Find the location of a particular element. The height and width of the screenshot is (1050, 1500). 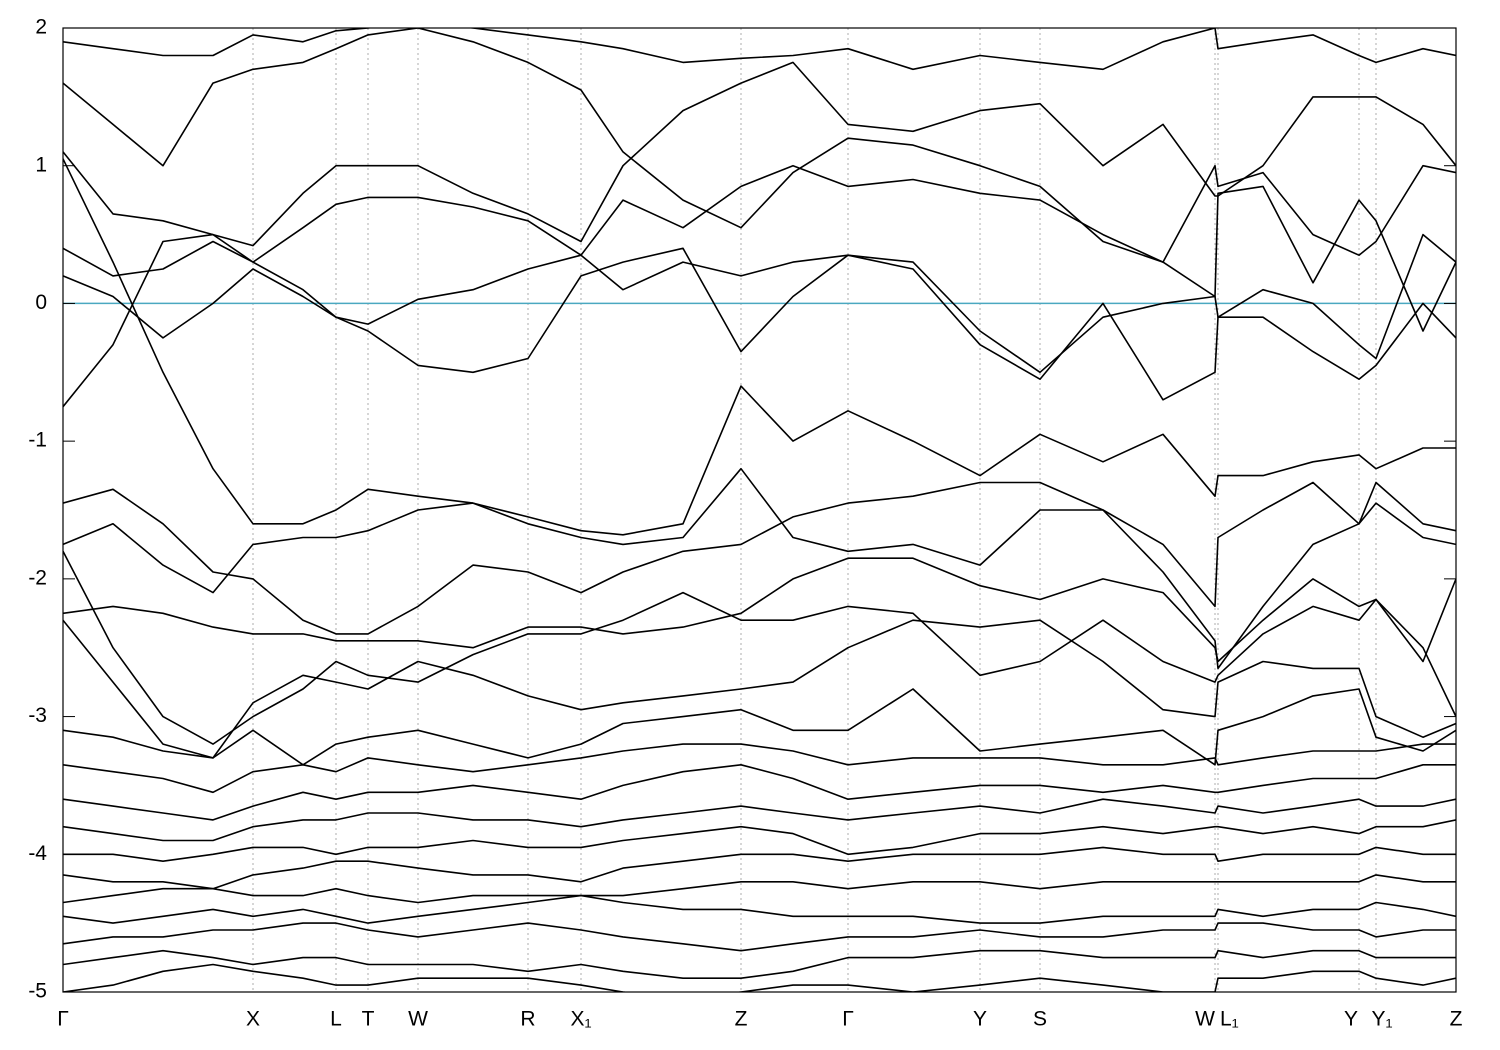

y-tick-label: -3 is located at coordinates (37, 715).